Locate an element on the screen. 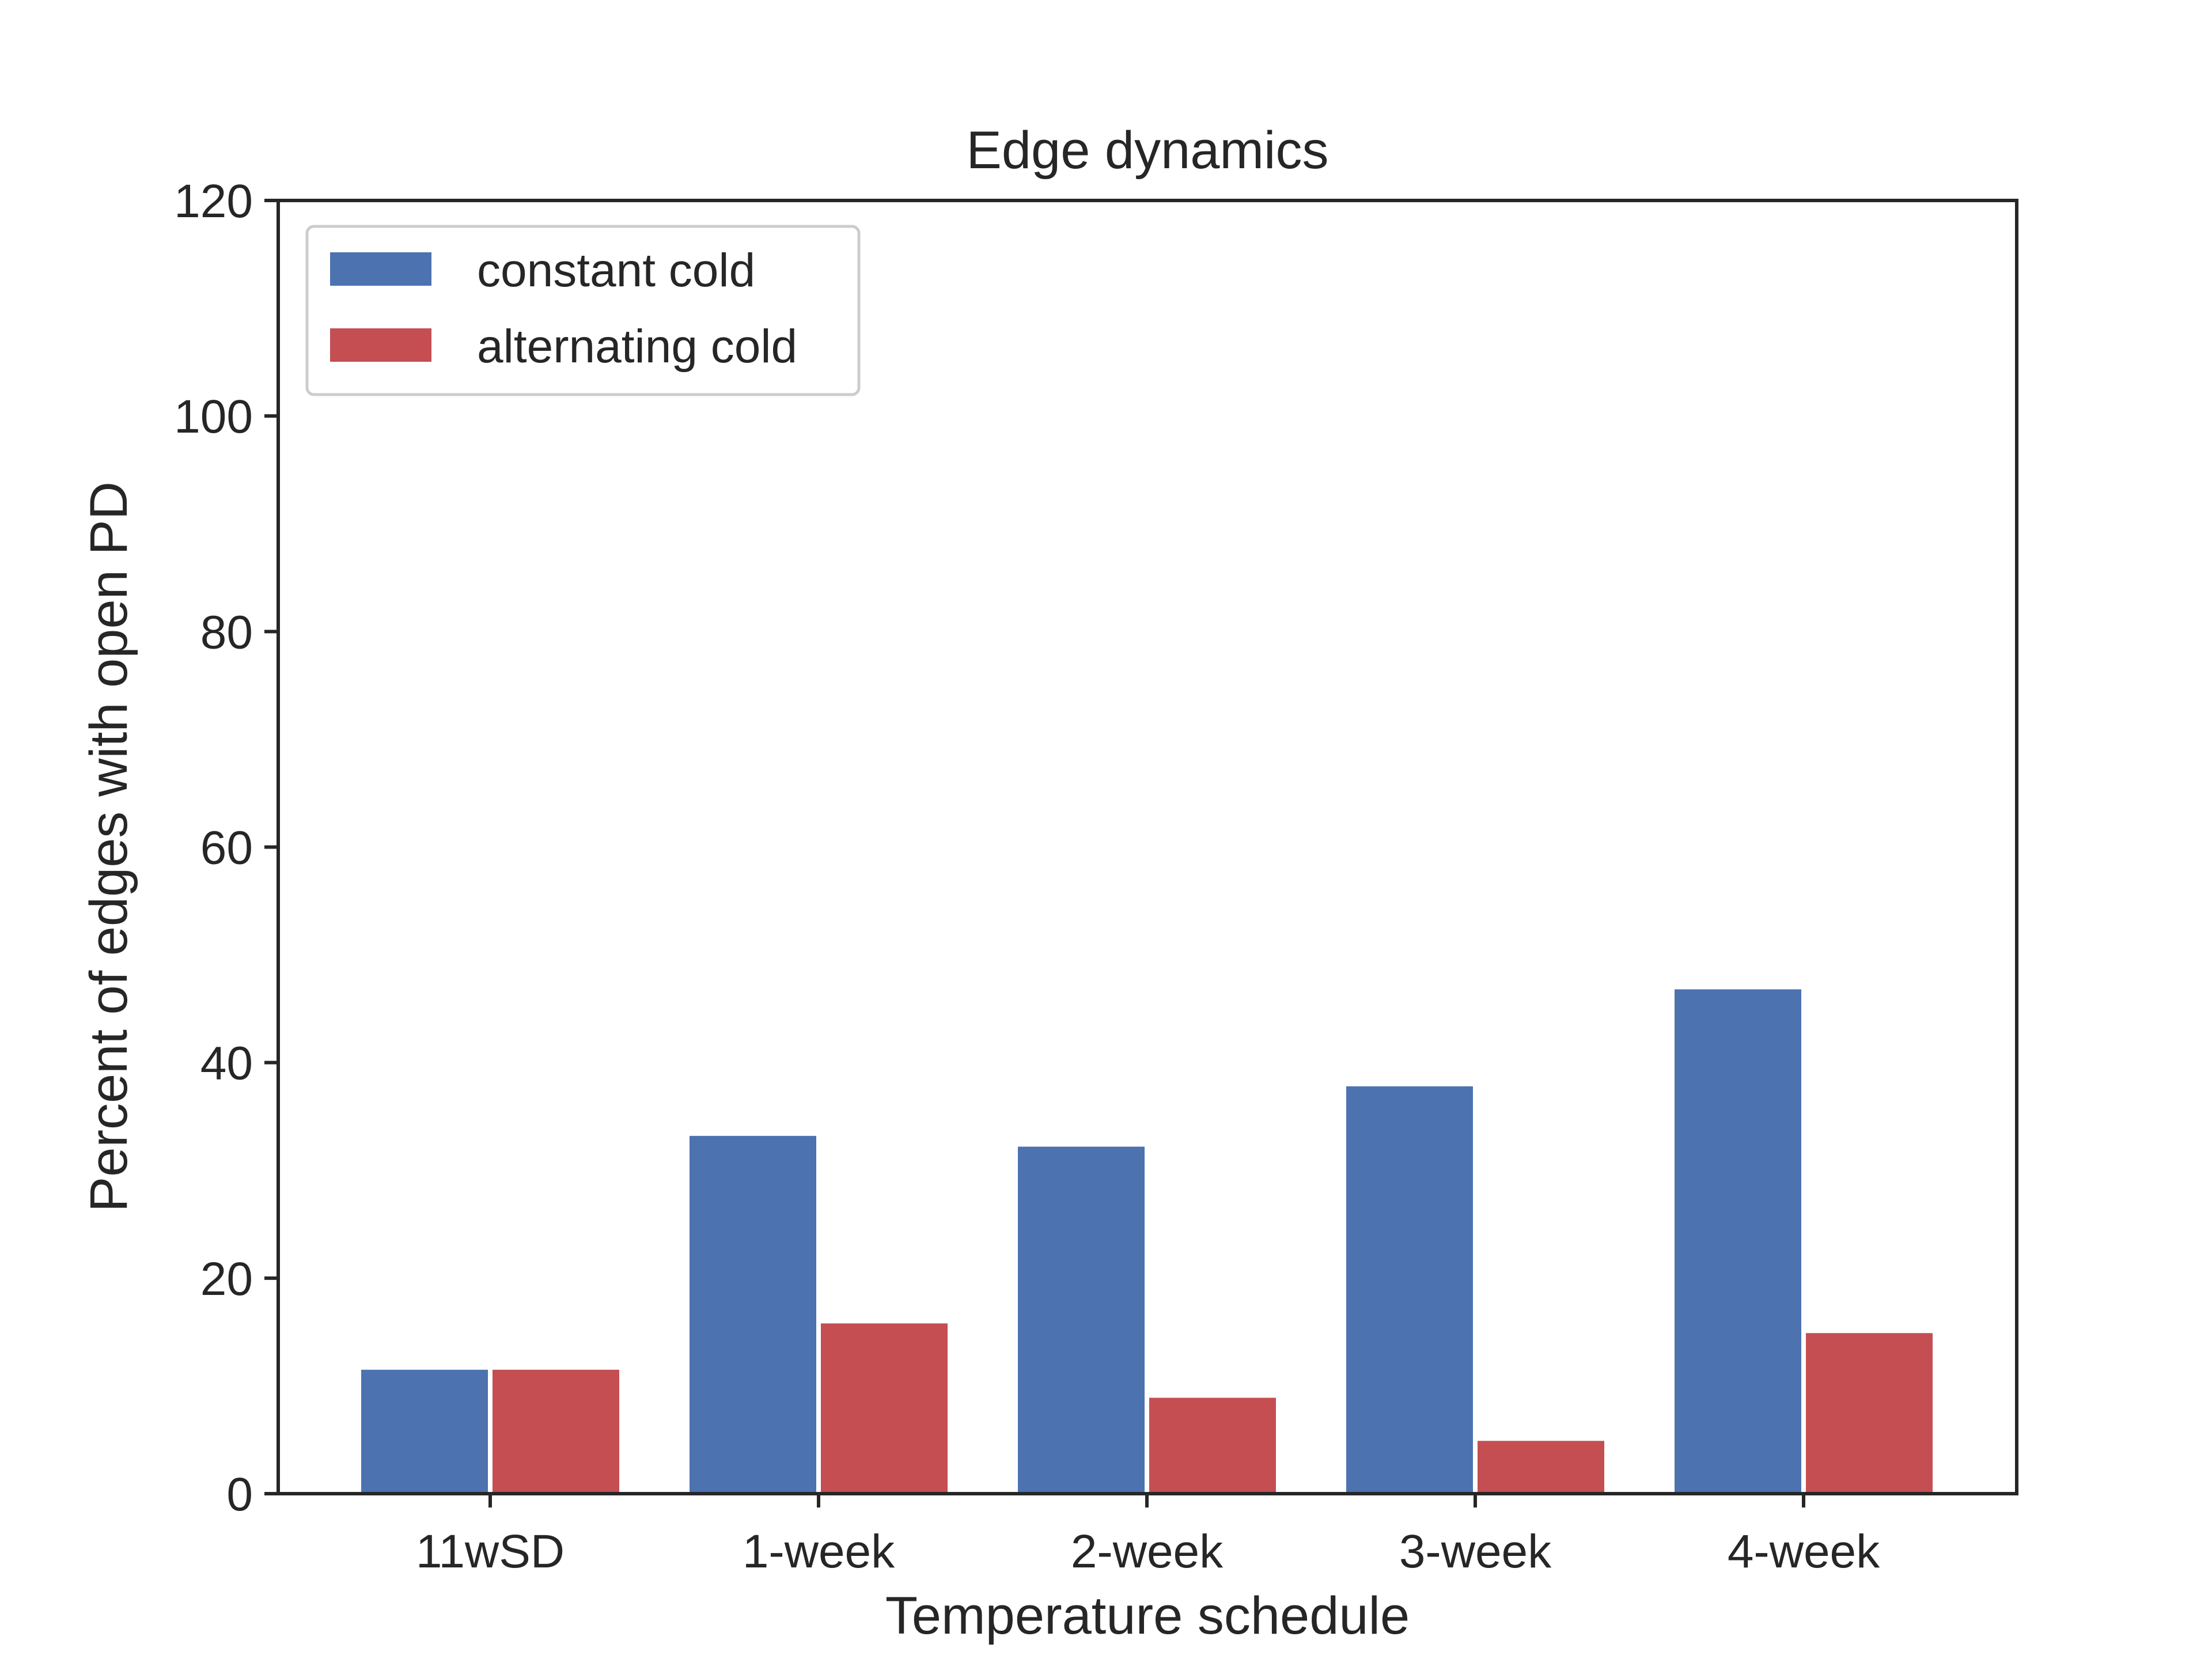  bar-constant-cold-2-week is located at coordinates (1081, 1320).